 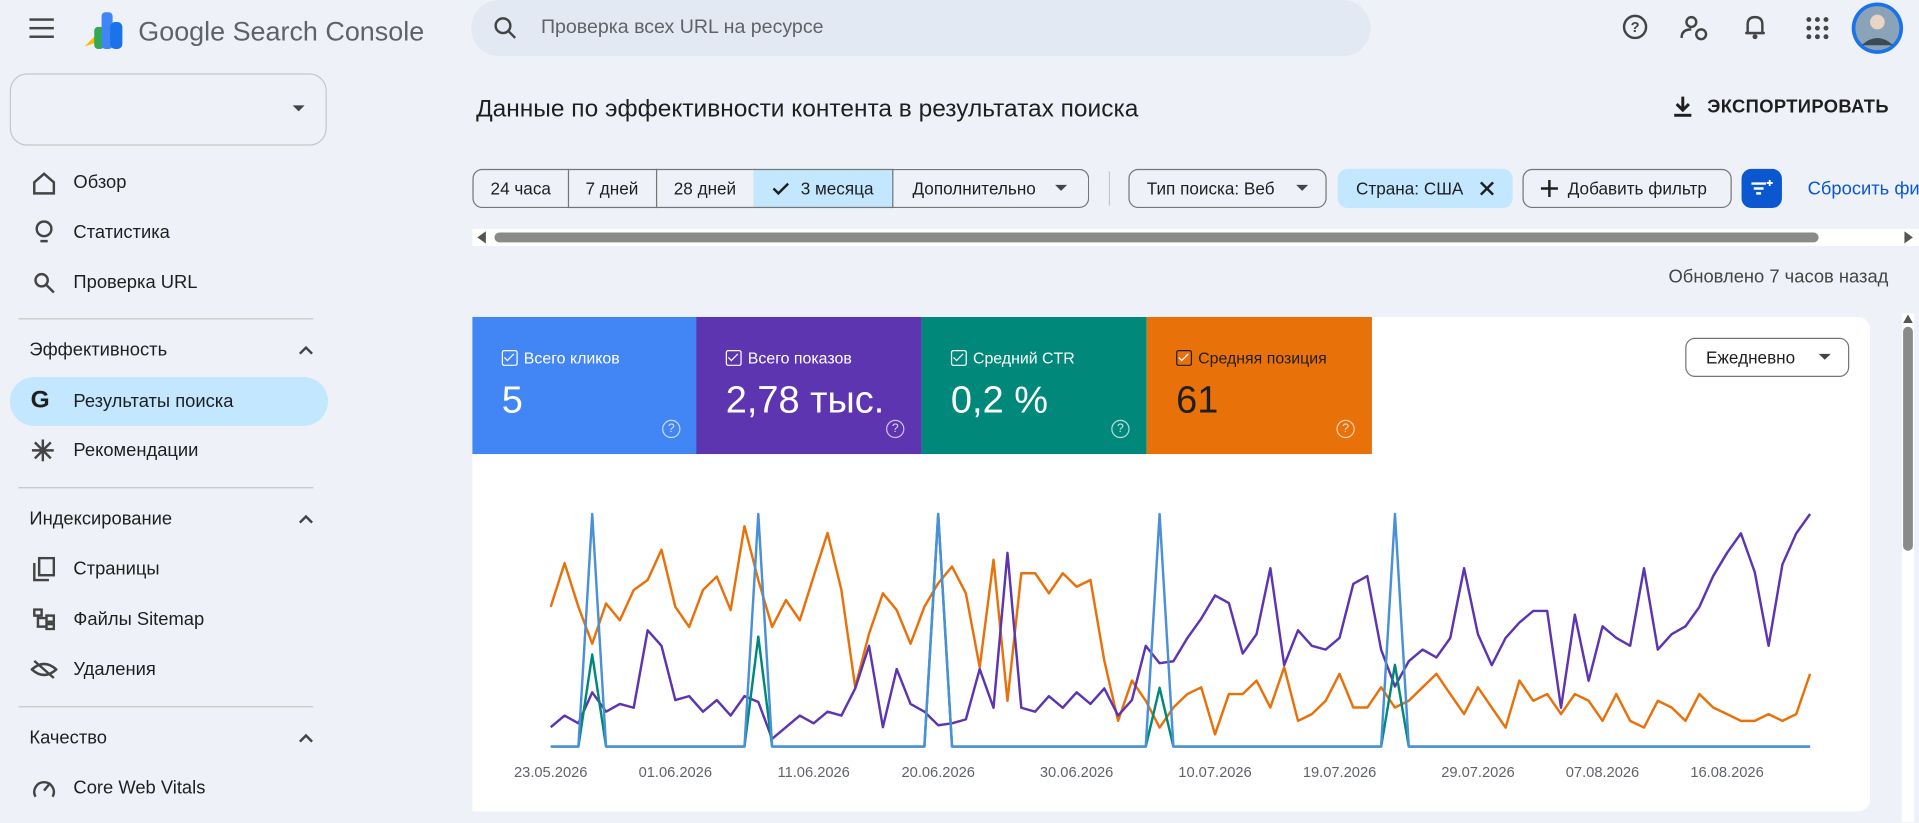 What do you see at coordinates (44, 569) in the screenshot?
I see `pages-icon` at bounding box center [44, 569].